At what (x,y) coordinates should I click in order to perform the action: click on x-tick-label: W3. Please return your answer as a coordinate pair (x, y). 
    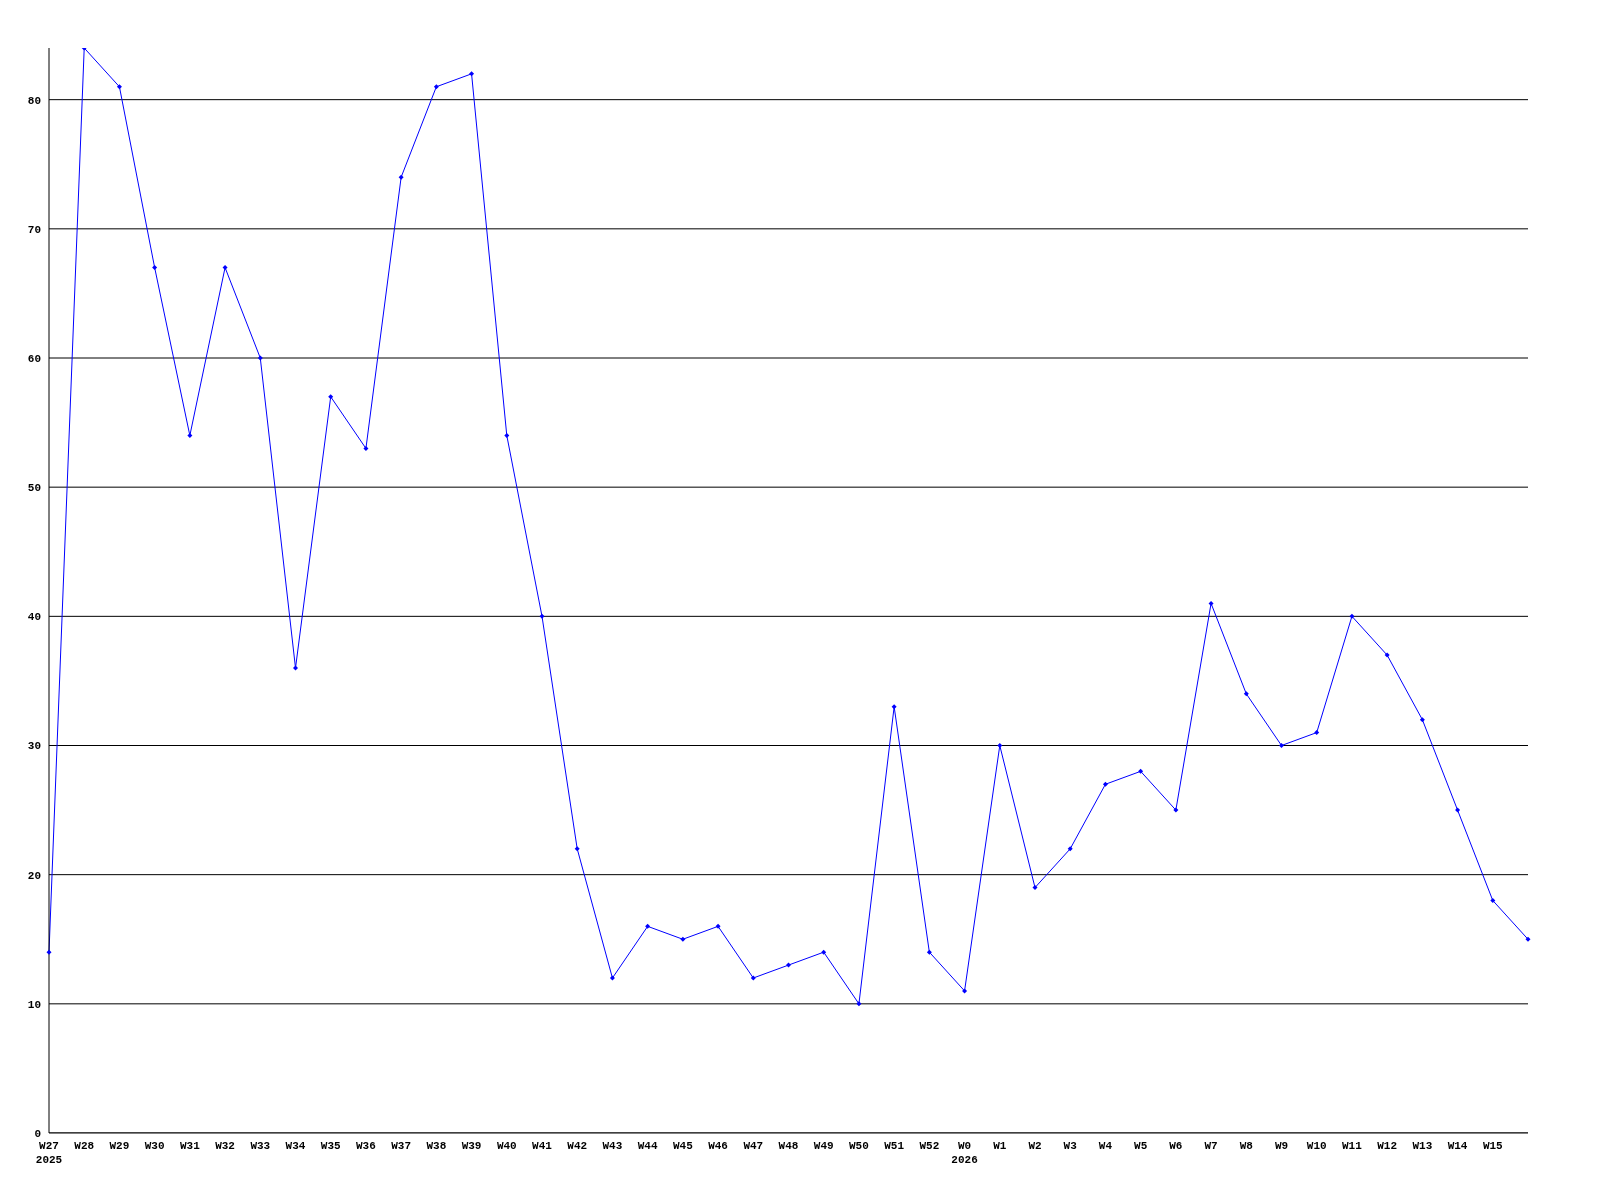
    Looking at the image, I should click on (1070, 1146).